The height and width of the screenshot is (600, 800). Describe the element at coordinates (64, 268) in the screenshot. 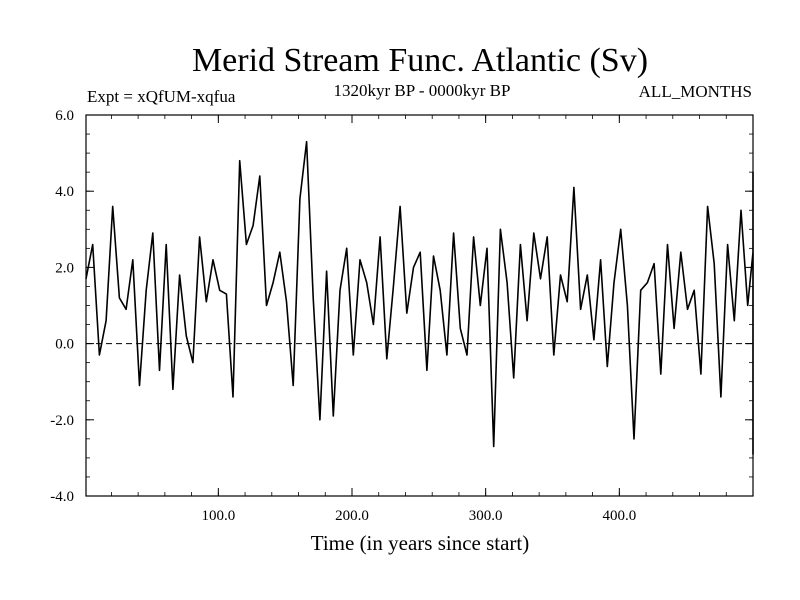

I see `y-tick-label: 2.0` at that location.